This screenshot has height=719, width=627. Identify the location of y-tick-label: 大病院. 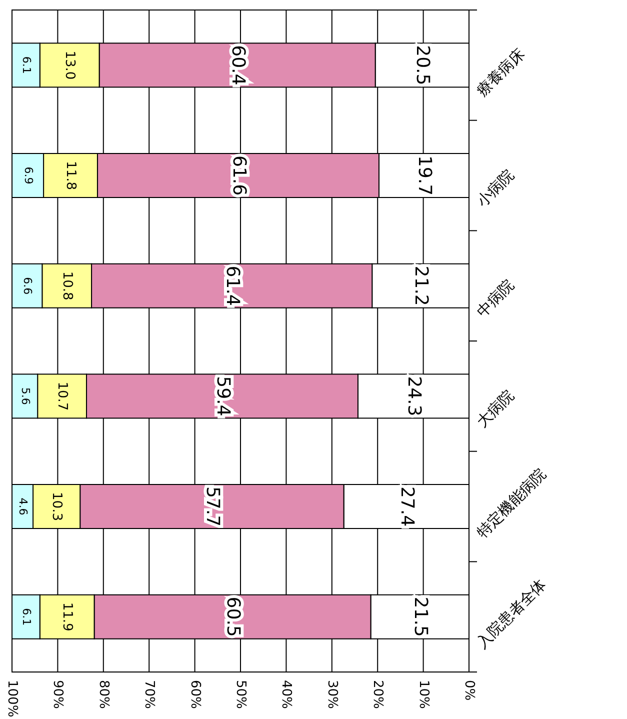
(495, 408).